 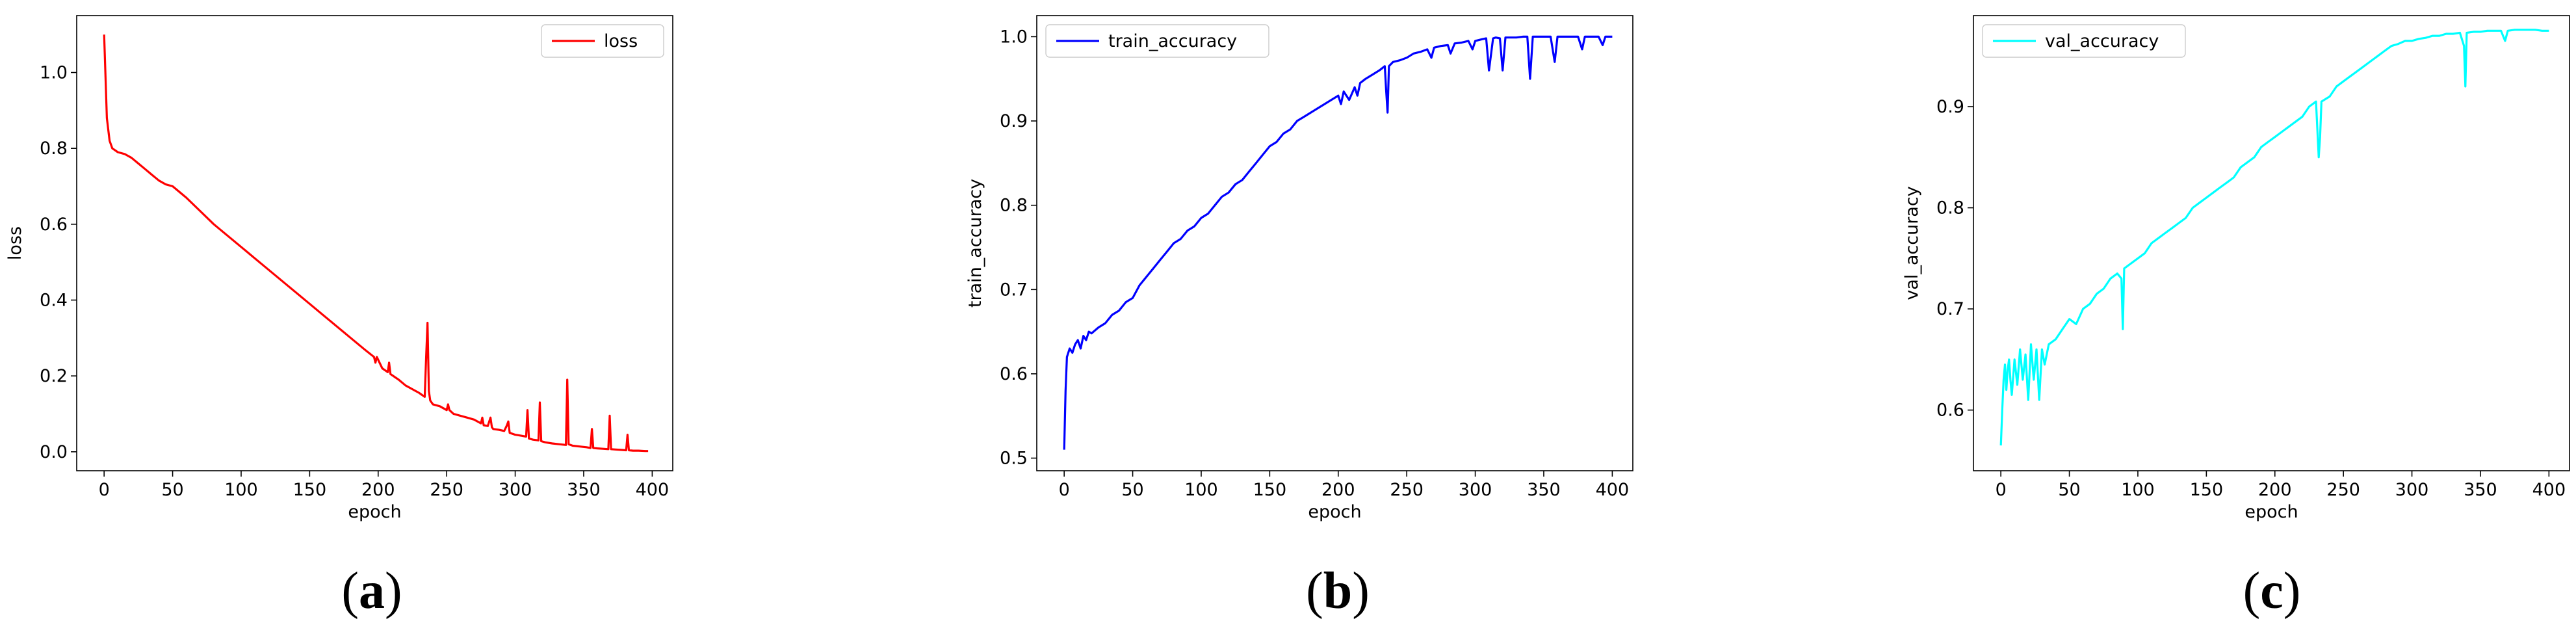 I want to click on y-tick-label: 0.4, so click(x=54, y=301).